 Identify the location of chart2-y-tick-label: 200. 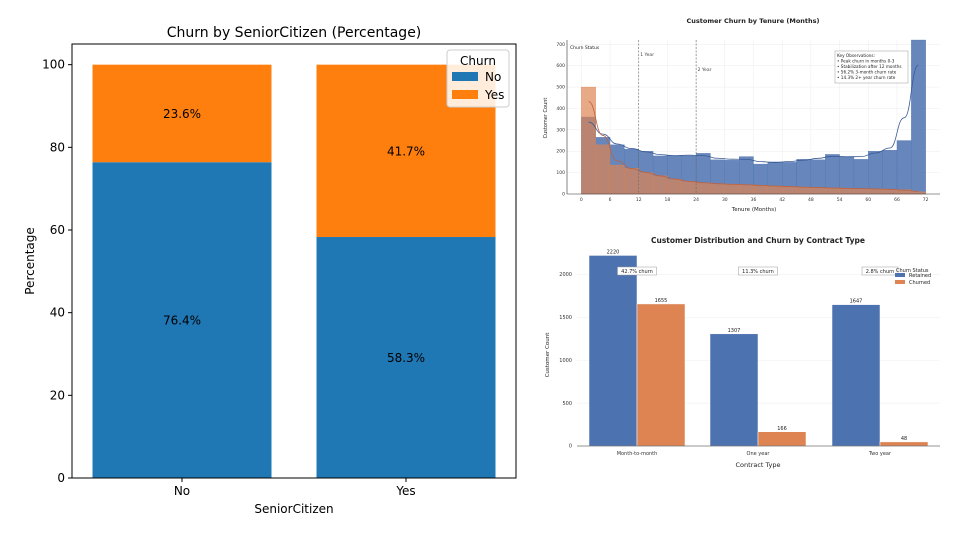
(560, 152).